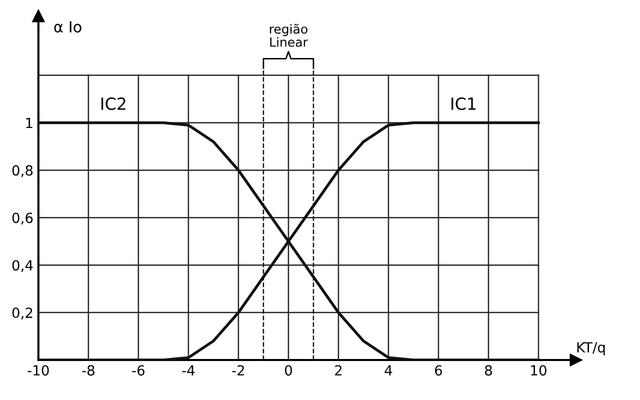 The width and height of the screenshot is (640, 400). Describe the element at coordinates (388, 370) in the screenshot. I see `x-tick-label: 4` at that location.